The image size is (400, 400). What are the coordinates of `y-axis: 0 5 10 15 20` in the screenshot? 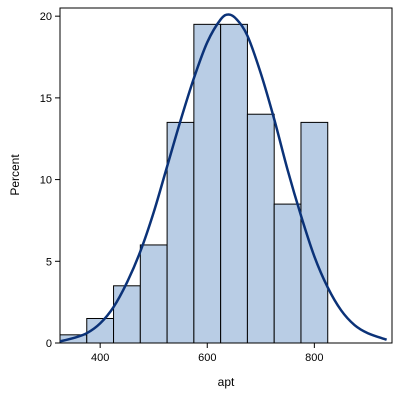 It's located at (50, 180).